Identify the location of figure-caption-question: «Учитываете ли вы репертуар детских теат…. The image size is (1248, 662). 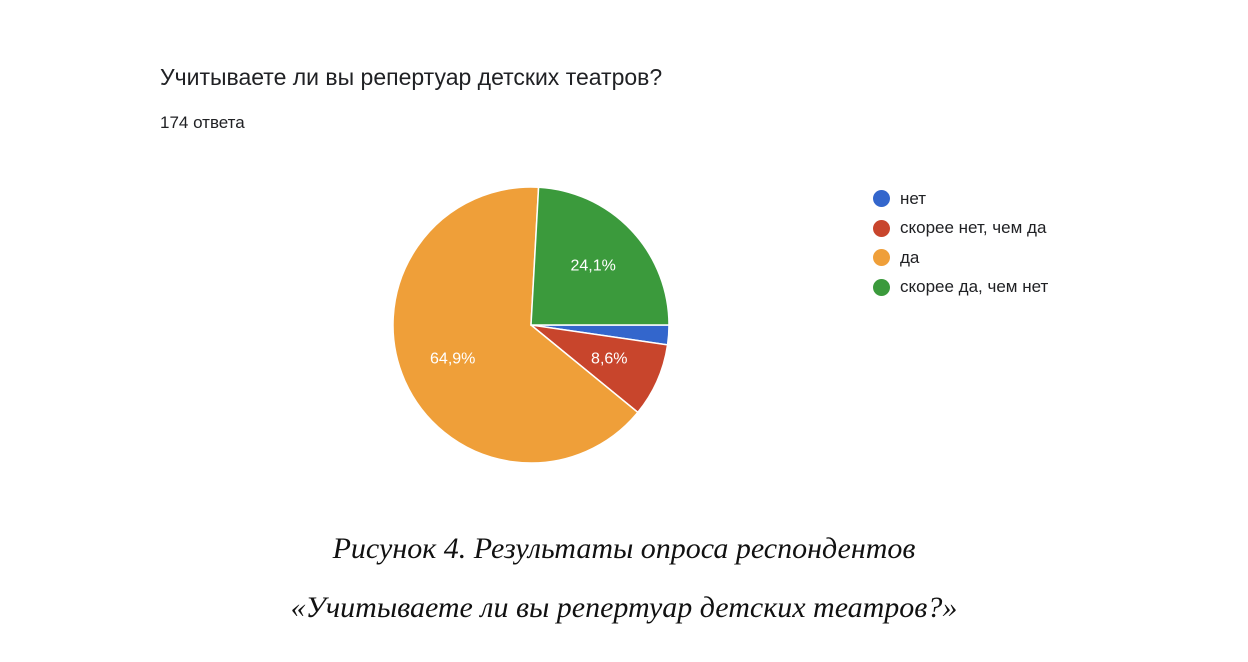
(624, 607).